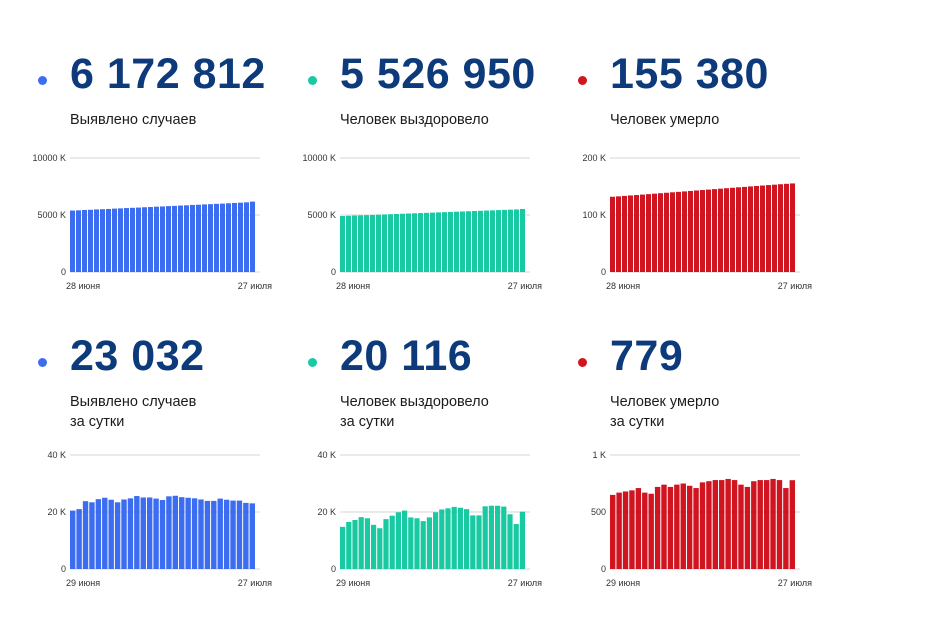 Image resolution: width=936 pixels, height=628 pixels. What do you see at coordinates (665, 402) in the screenshot?
I see `label-line: Человек умерло` at bounding box center [665, 402].